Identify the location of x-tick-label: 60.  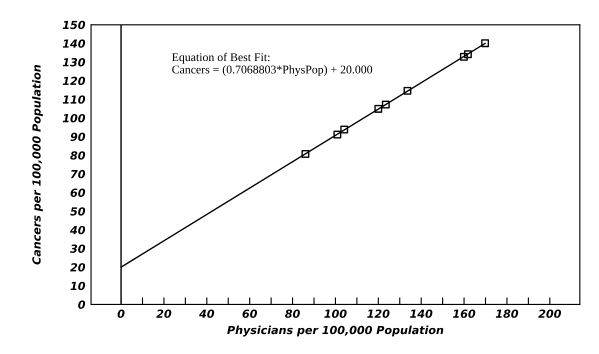
(250, 313).